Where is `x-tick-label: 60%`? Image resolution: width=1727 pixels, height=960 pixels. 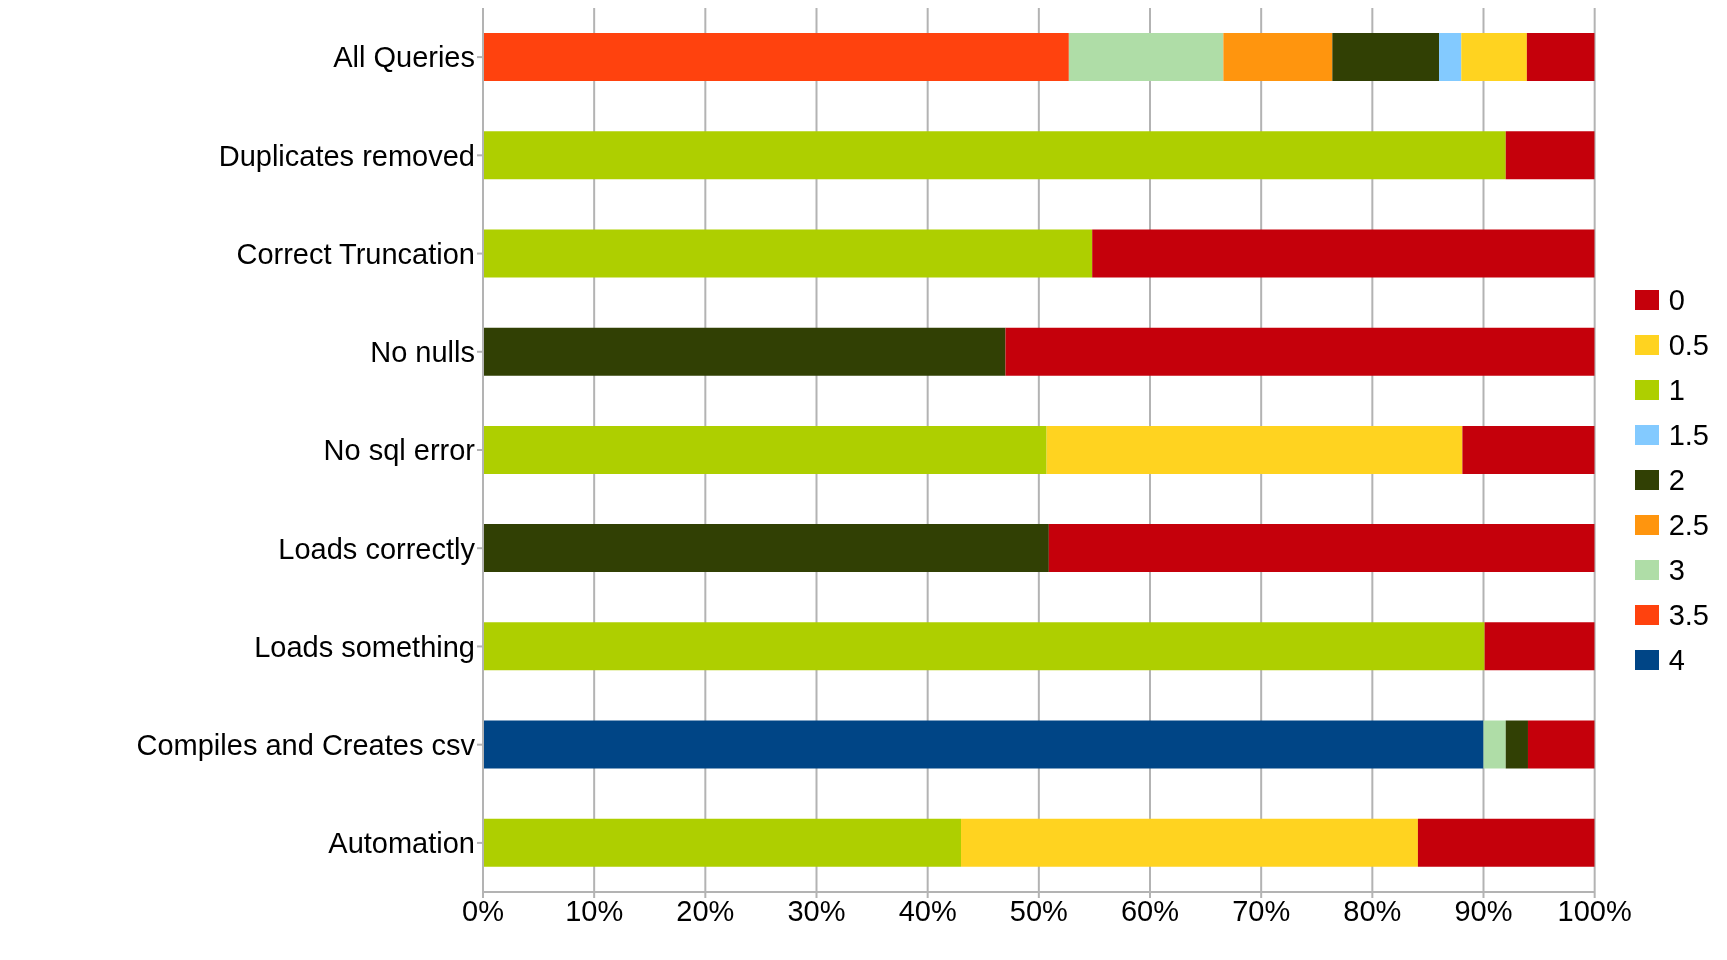 x-tick-label: 60% is located at coordinates (1150, 910).